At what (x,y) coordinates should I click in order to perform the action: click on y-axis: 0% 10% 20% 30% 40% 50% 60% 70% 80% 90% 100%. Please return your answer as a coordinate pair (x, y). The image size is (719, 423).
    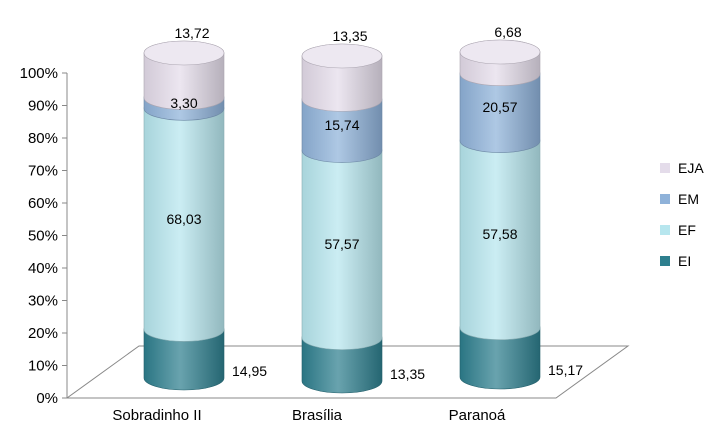
    Looking at the image, I should click on (44, 236).